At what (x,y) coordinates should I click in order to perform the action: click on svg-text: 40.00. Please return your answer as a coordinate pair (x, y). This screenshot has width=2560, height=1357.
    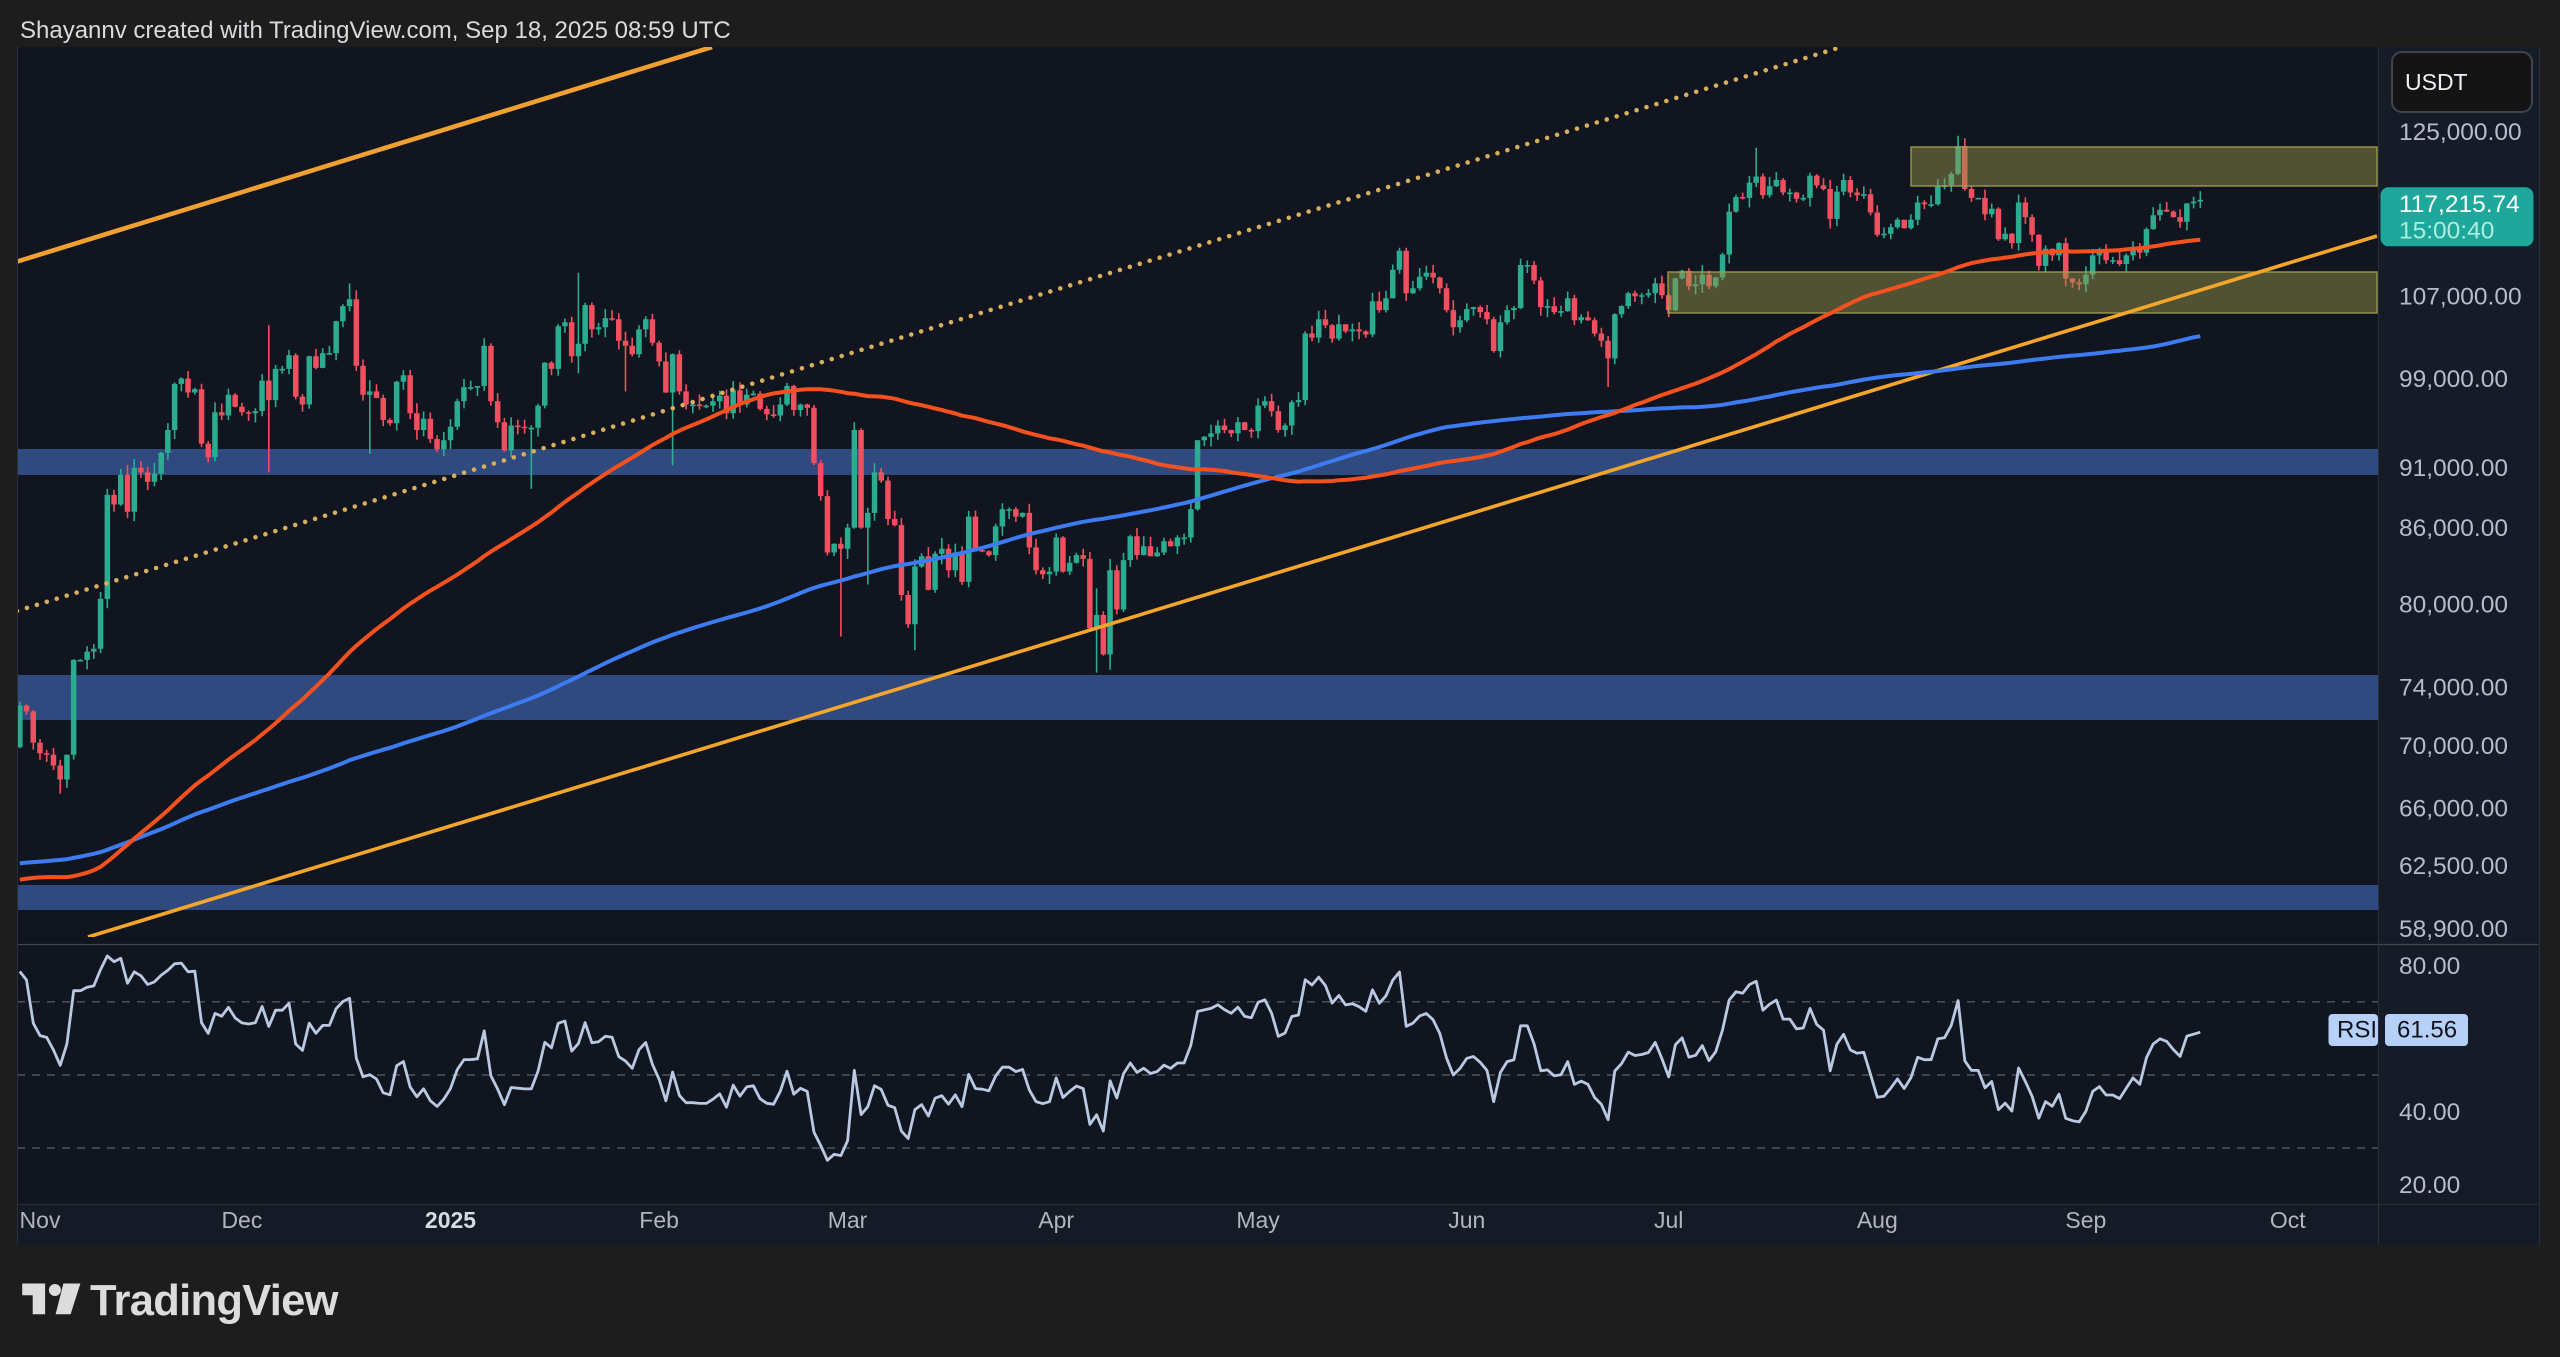
    Looking at the image, I should click on (2429, 1112).